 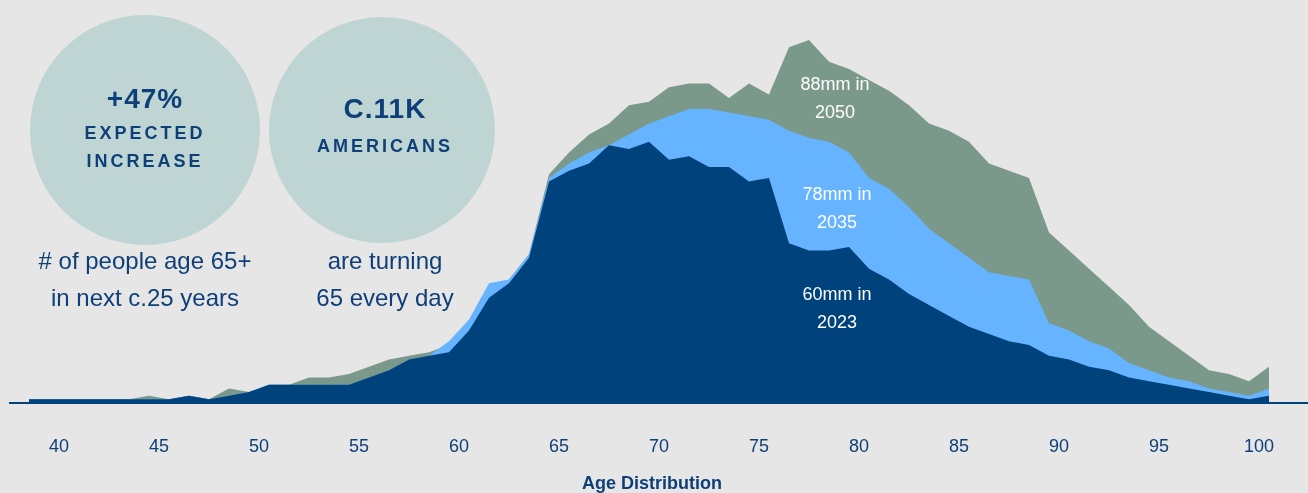 I want to click on annotation: in next c.25 years, so click(x=145, y=297).